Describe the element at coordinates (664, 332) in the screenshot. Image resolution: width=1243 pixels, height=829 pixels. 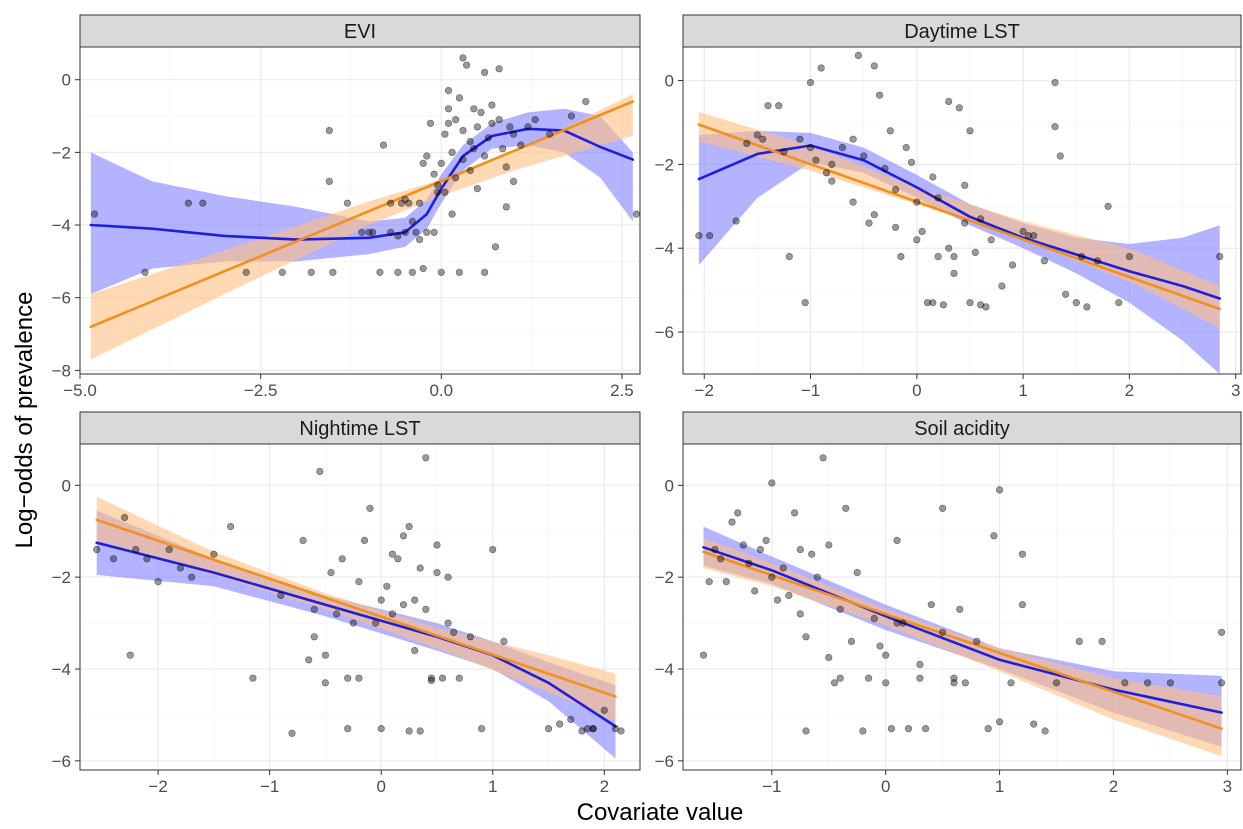
I see `y-tick-label: −6` at that location.